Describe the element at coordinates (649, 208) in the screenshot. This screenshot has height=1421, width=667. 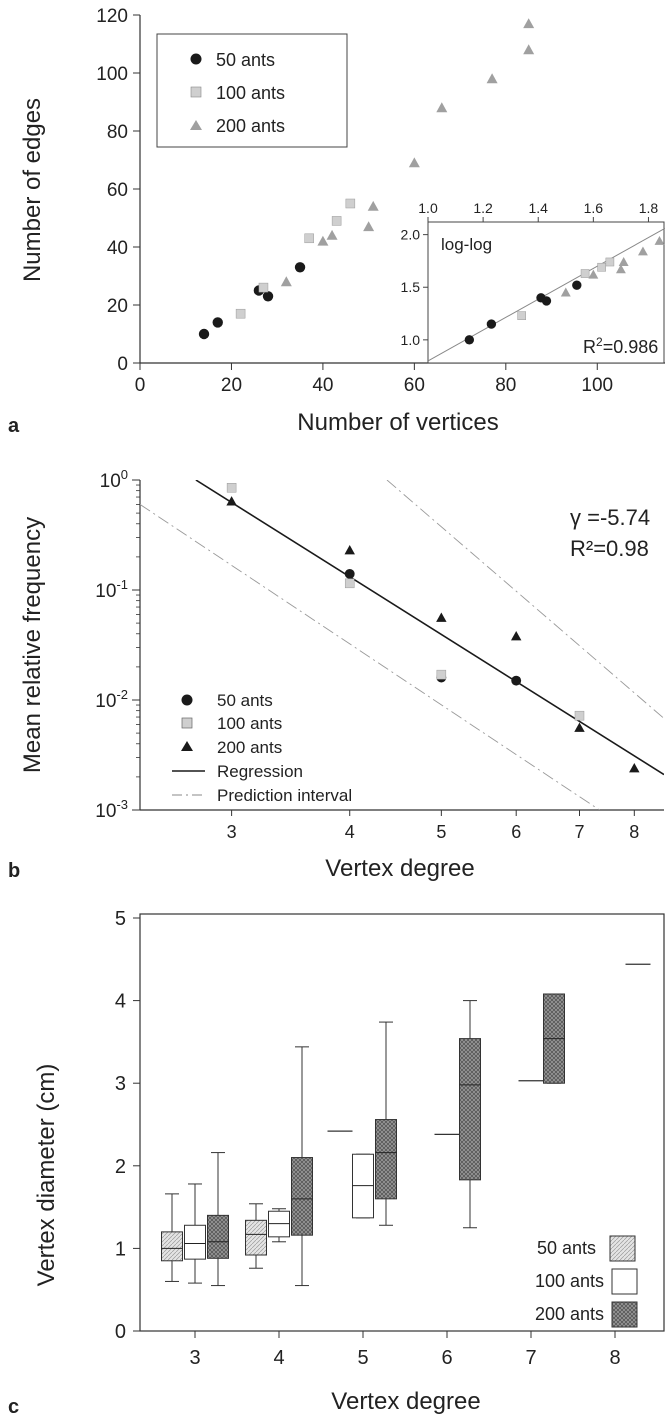
I see `inset-x-tick-label: 1.8` at that location.